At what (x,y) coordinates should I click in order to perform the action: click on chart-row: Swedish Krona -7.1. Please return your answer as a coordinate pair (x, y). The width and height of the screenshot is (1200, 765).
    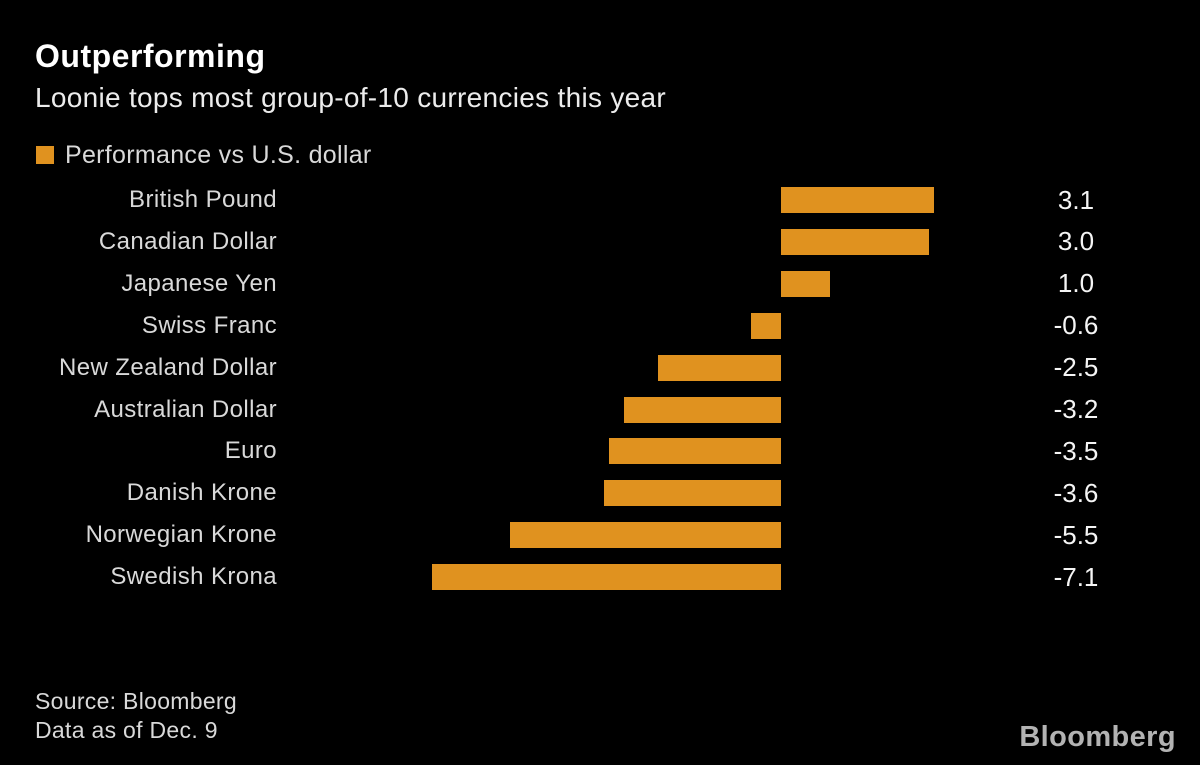
    Looking at the image, I should click on (600, 577).